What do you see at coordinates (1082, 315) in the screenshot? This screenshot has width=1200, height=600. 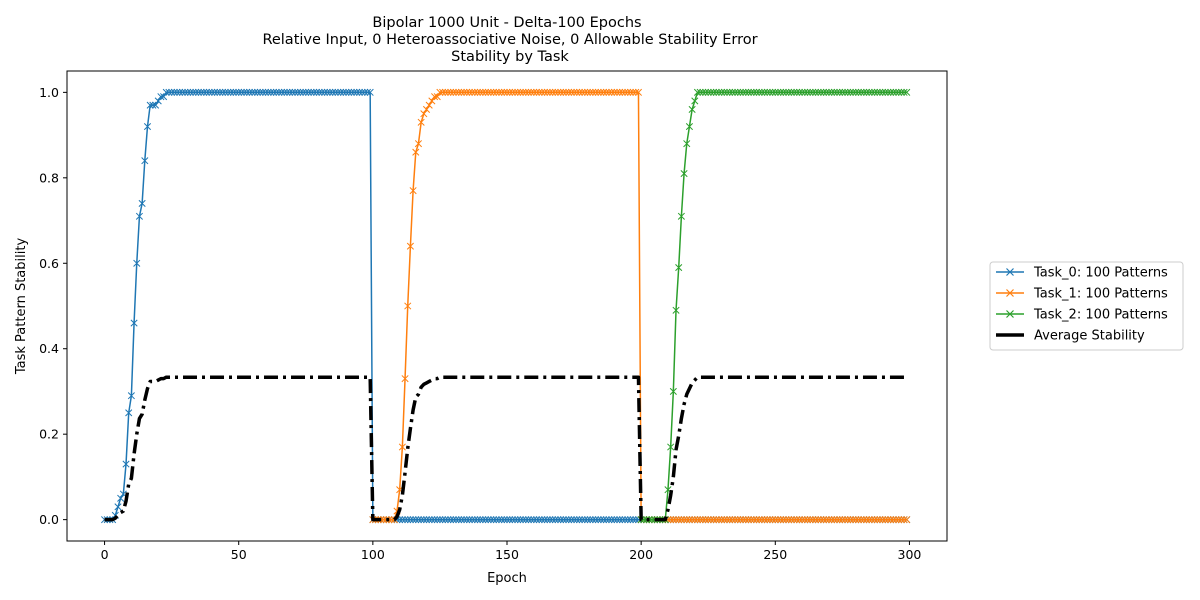 I see `legend-entry: Task_2: 100 Patterns` at bounding box center [1082, 315].